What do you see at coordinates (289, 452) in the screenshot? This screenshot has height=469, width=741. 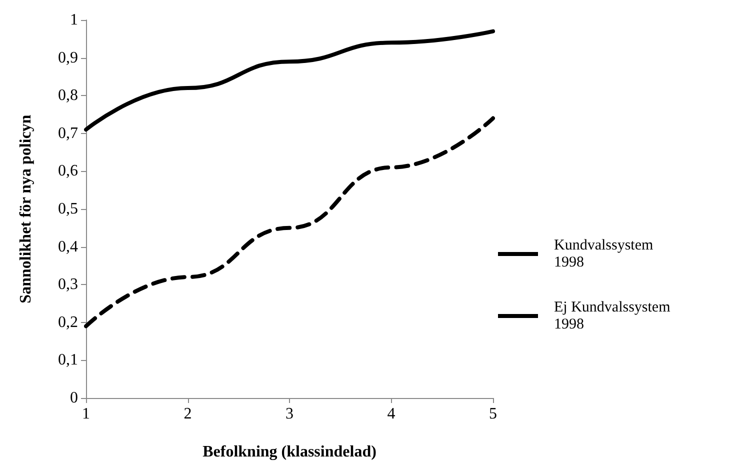 I see `x-axis-title: Befolkning (klassindelad)` at bounding box center [289, 452].